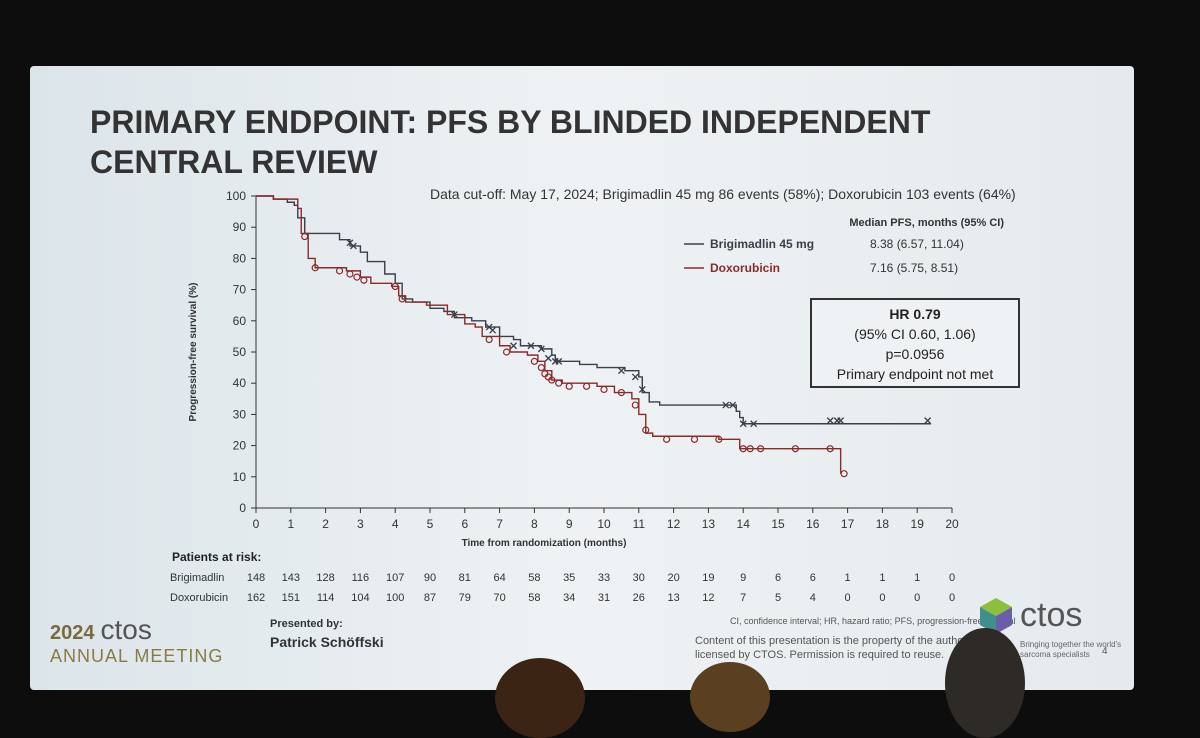  What do you see at coordinates (813, 524) in the screenshot?
I see `x-tick-label: 16` at bounding box center [813, 524].